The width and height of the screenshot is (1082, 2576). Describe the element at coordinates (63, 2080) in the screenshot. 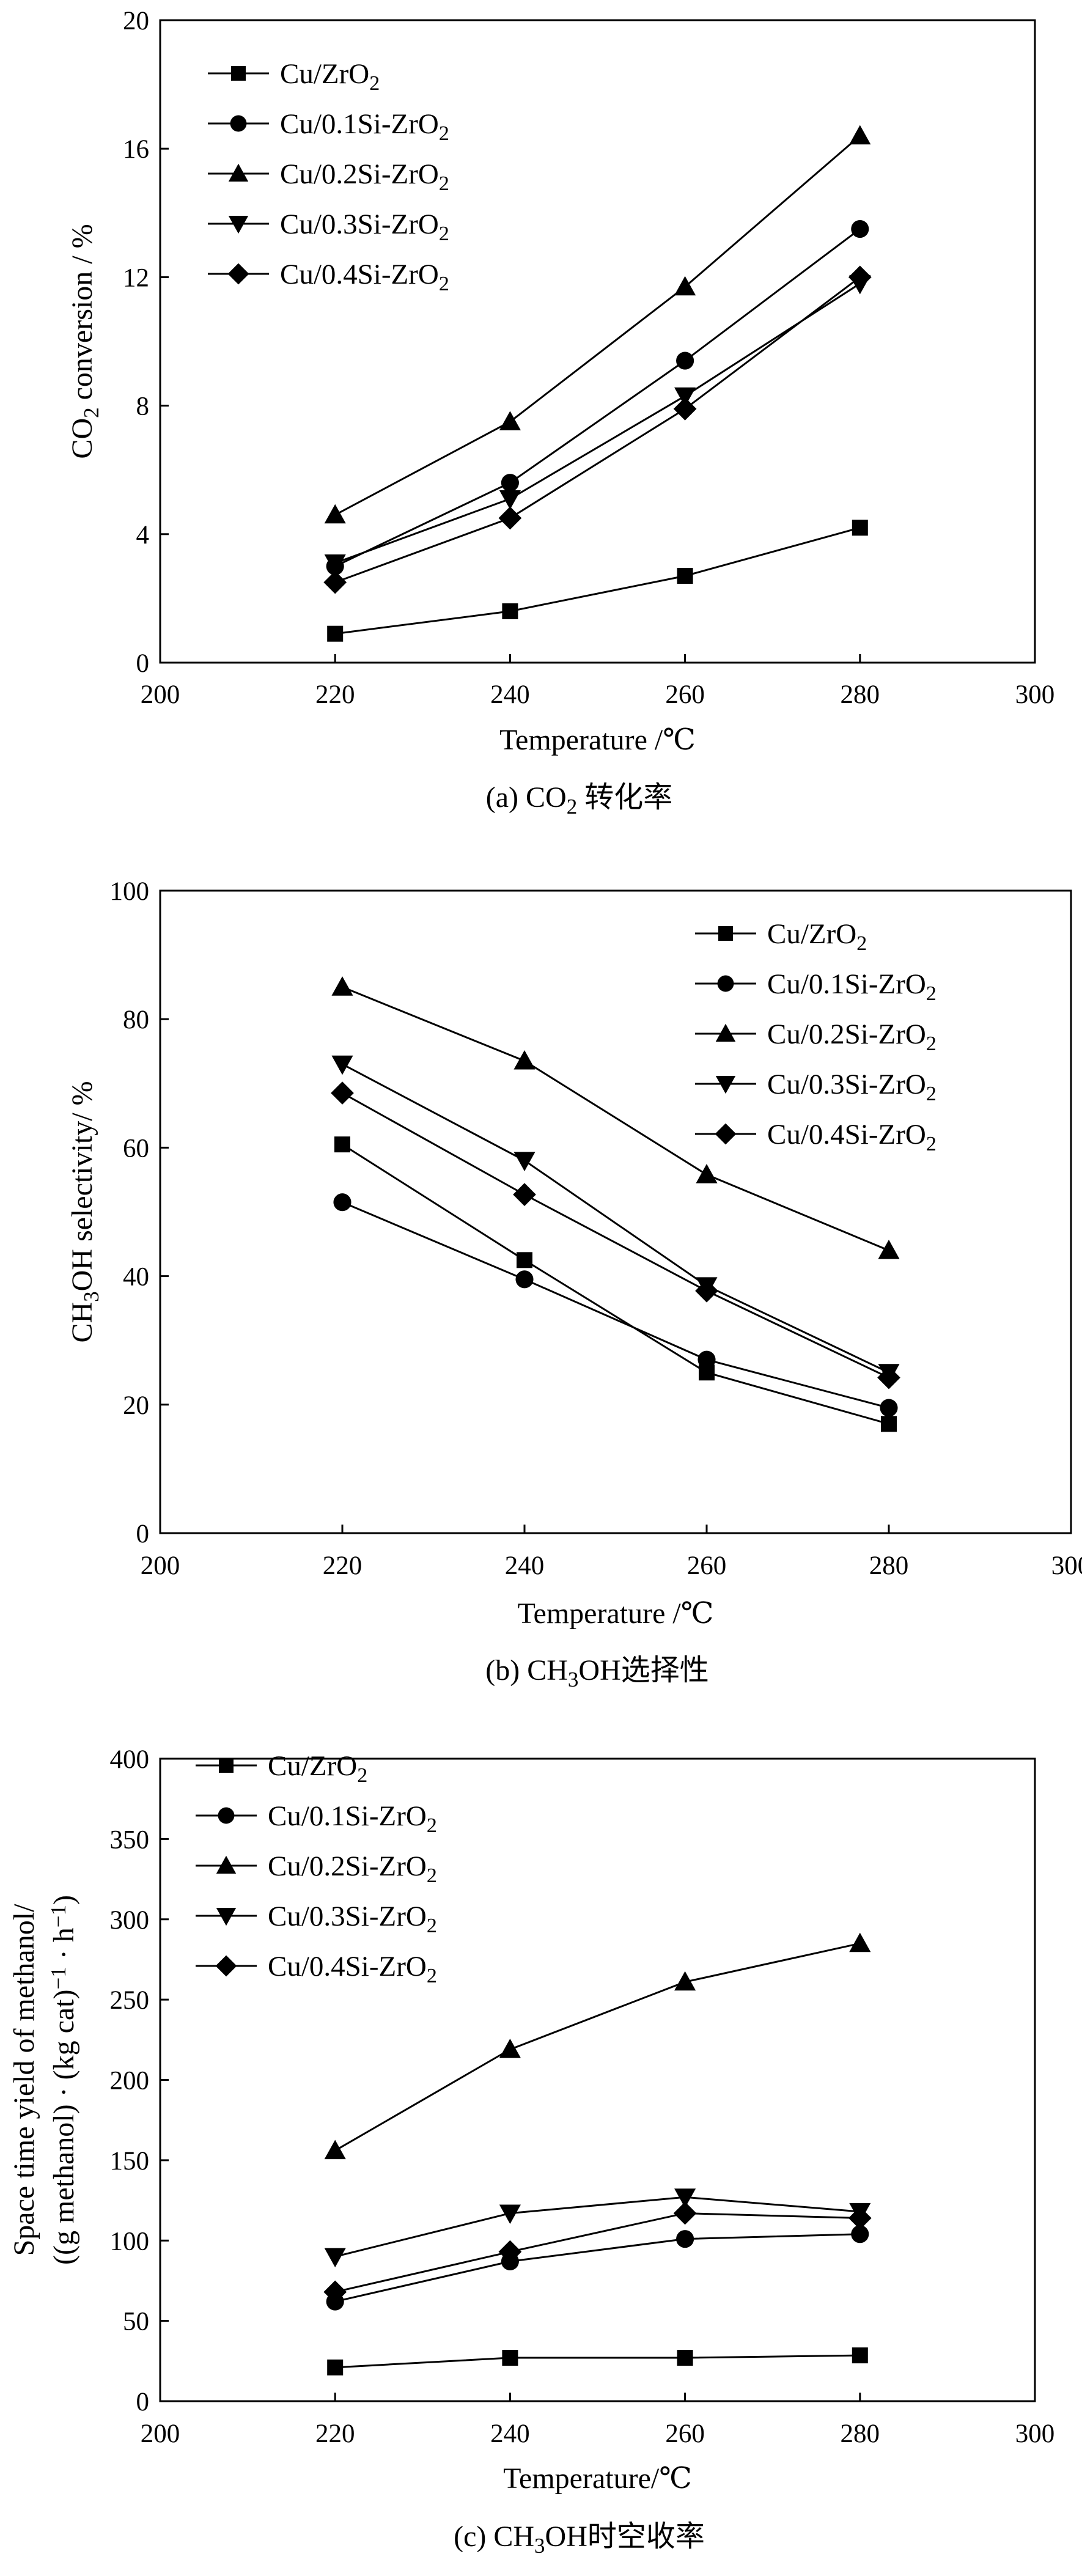

I see `y-axis-label-units: ((g methanol) · (kg cat)−1 · h−1)` at that location.